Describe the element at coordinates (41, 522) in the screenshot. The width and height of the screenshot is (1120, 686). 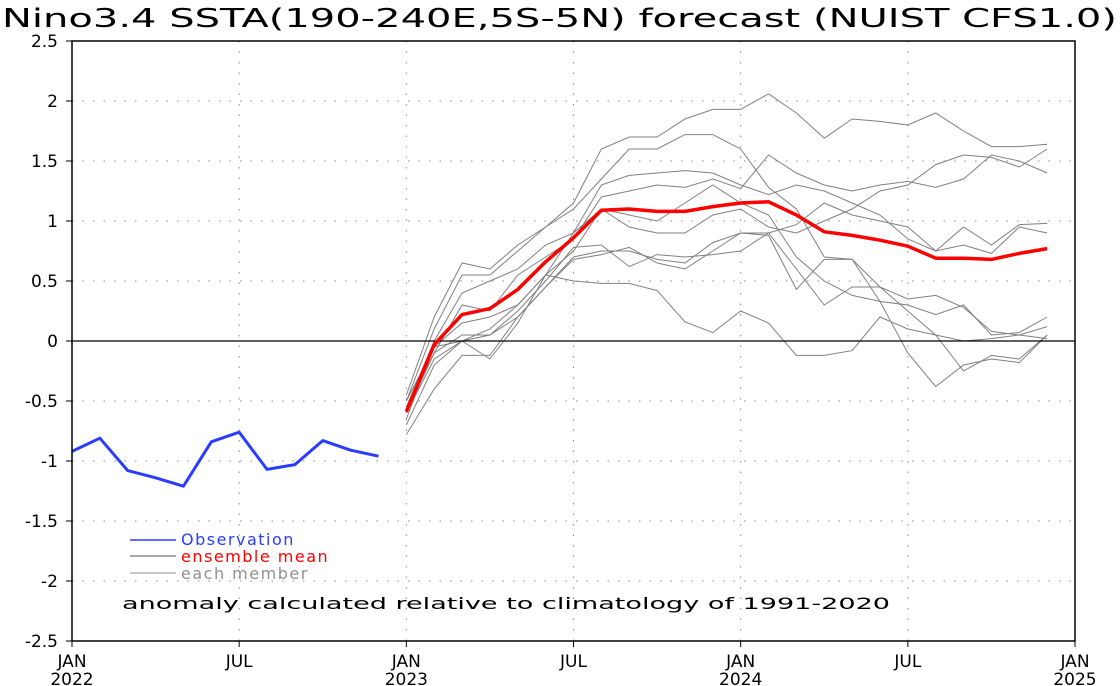
I see `y-tick-label: -1.5` at that location.